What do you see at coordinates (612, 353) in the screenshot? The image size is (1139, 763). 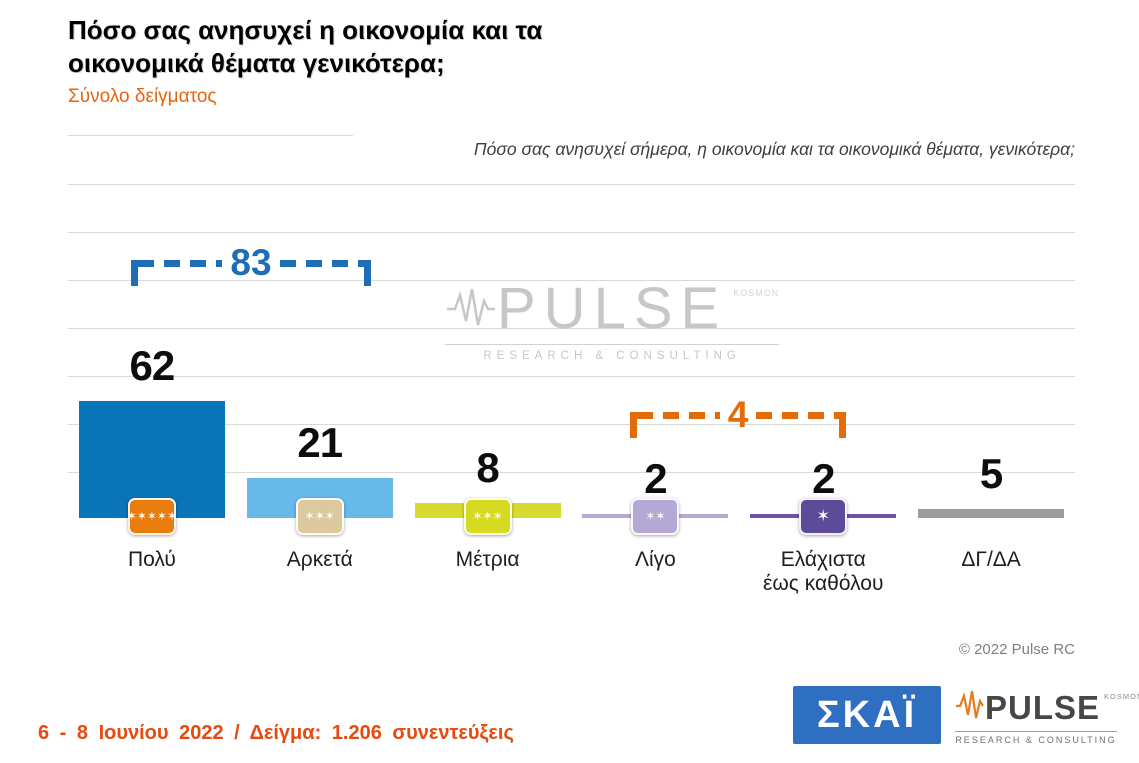 I see `watermark-tagline: RESEARCH & CONSULTING` at bounding box center [612, 353].